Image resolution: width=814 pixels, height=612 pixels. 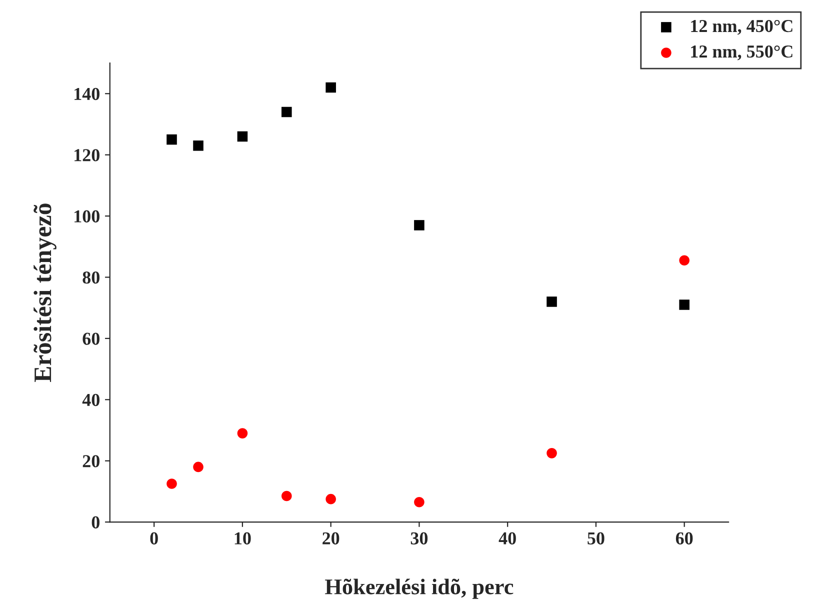 What do you see at coordinates (45, 293) in the screenshot?
I see `y-axis-title: Erõsitési tényezõ` at bounding box center [45, 293].